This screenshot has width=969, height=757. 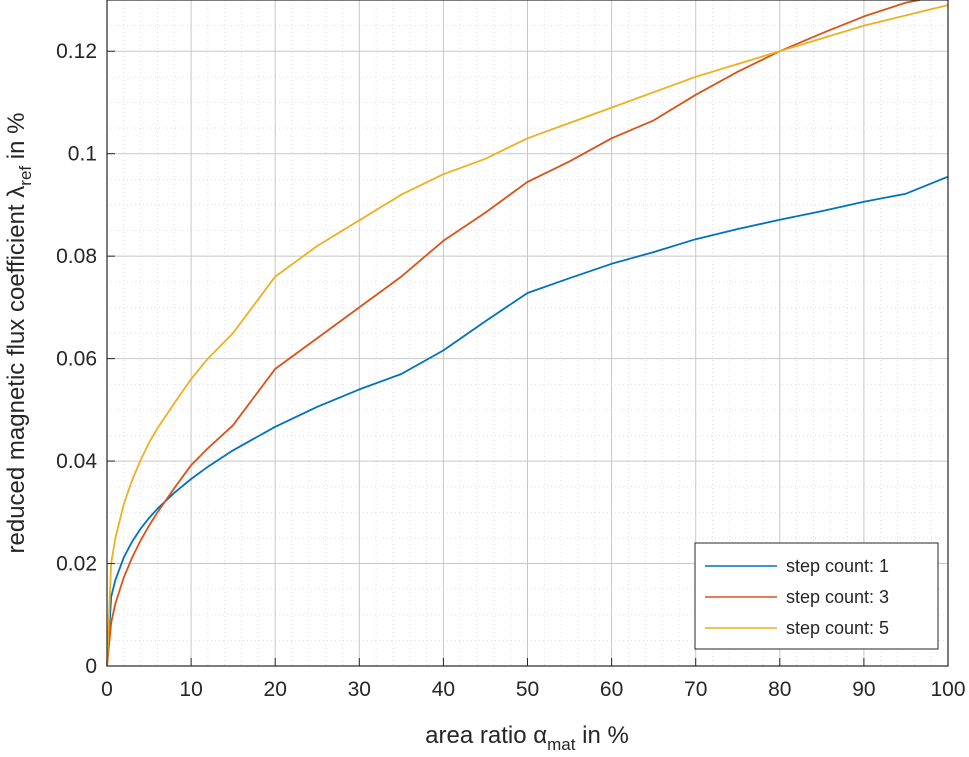 I want to click on y-tick-label: 0.1, so click(x=82, y=154).